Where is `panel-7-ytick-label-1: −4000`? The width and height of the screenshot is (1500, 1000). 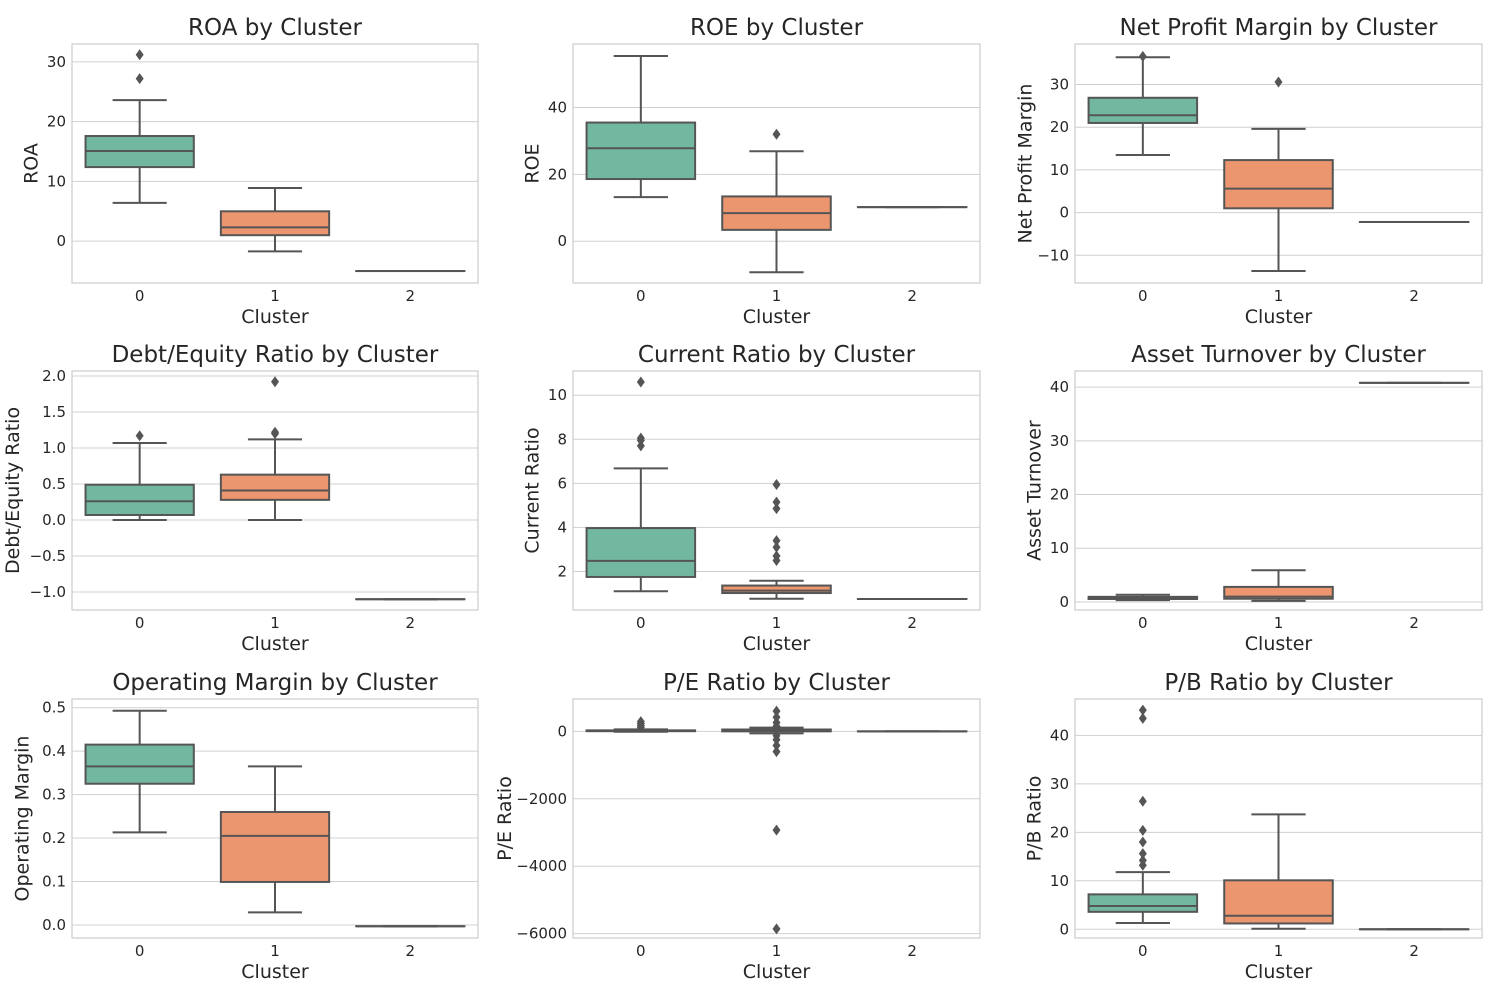
panel-7-ytick-label-1: −4000 is located at coordinates (541, 866).